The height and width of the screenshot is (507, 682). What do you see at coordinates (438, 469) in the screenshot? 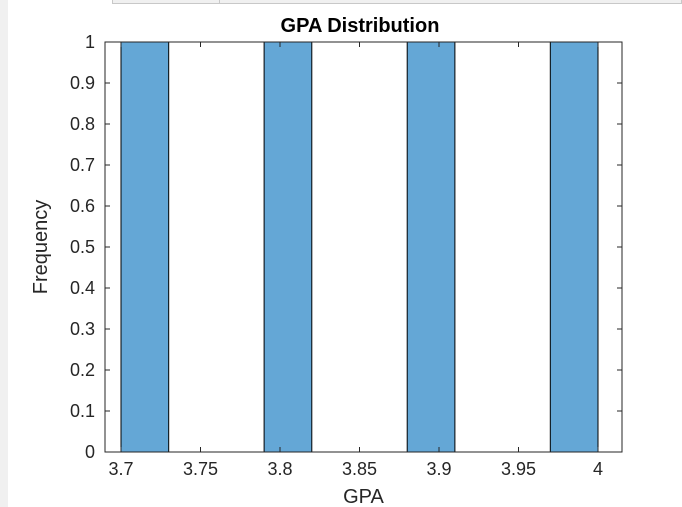
I see `x-tick-label: 3.9` at bounding box center [438, 469].